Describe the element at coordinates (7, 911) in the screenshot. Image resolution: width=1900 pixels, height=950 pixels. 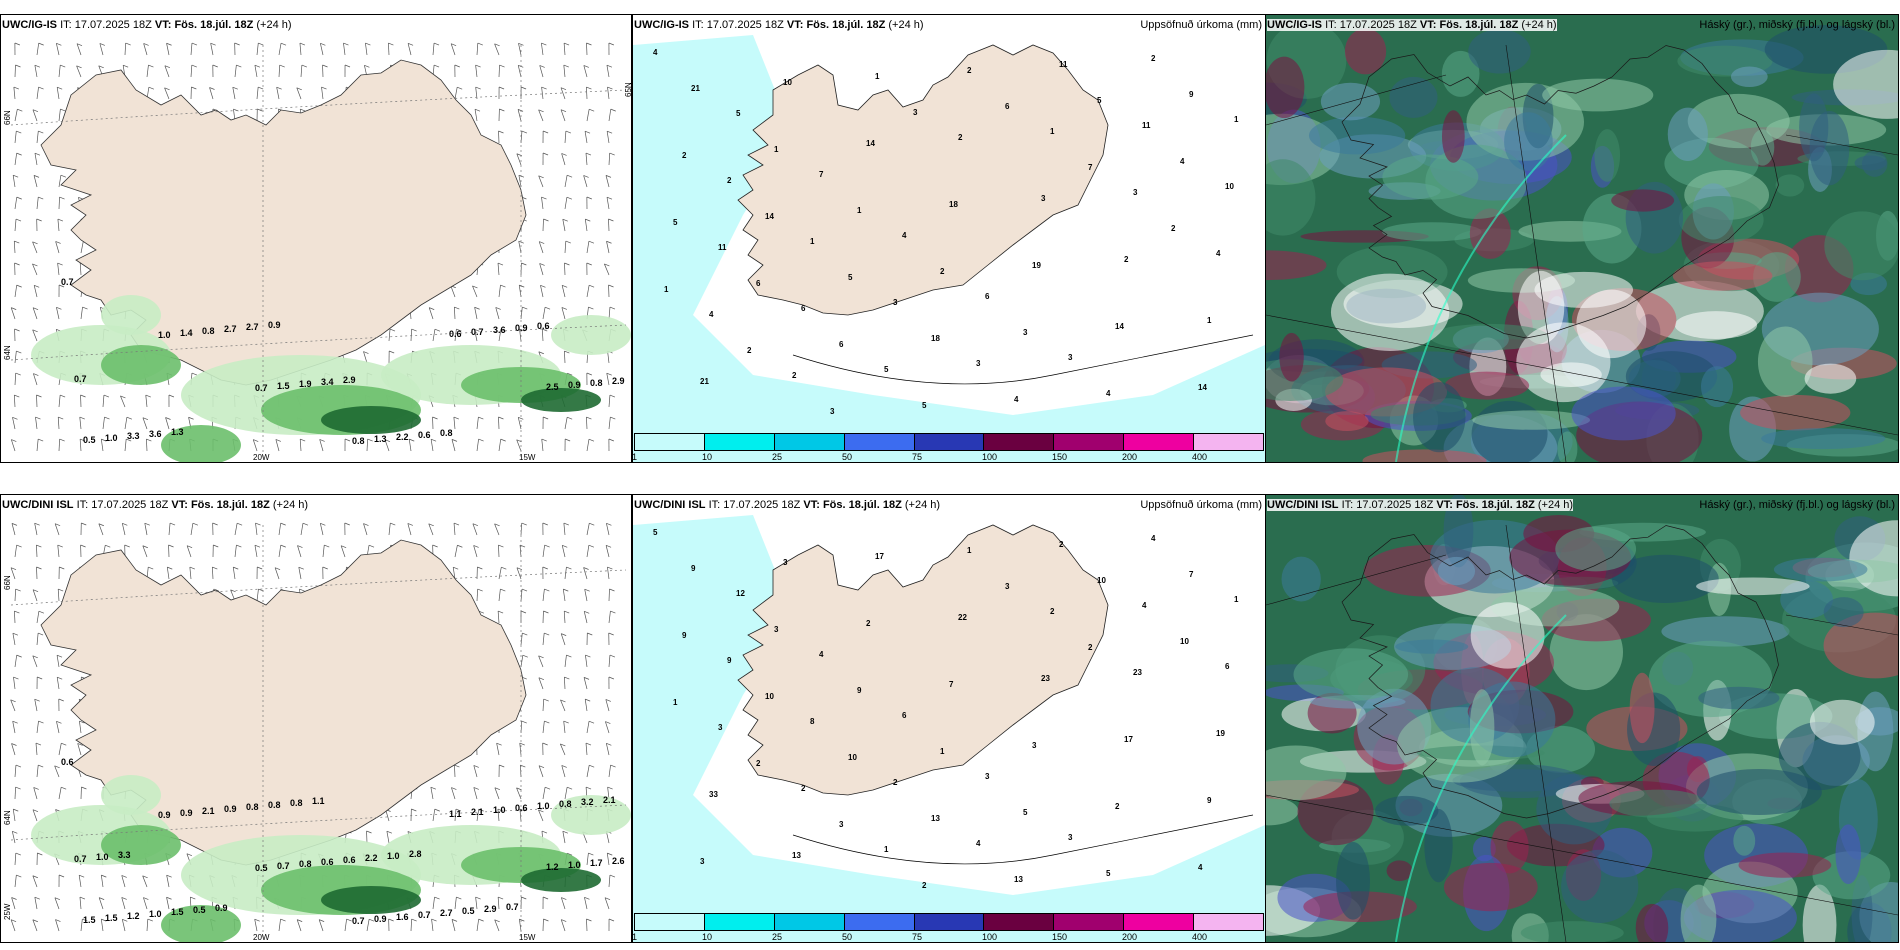
I see `lat-label-25w: 25W` at that location.